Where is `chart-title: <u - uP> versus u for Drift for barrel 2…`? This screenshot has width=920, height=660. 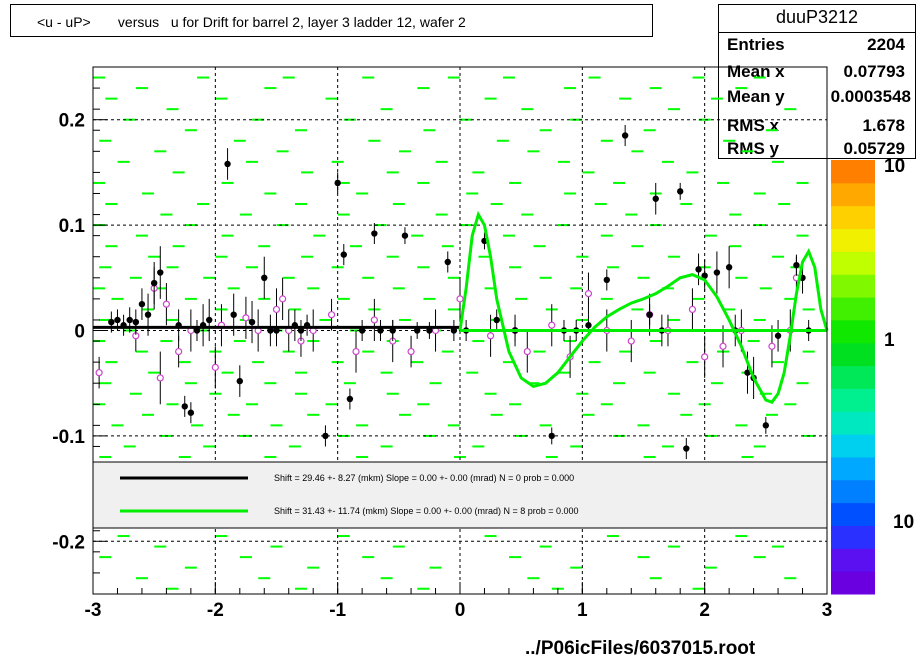
chart-title: <u - uP> versus u for Drift for barrel 2… is located at coordinates (251, 22).